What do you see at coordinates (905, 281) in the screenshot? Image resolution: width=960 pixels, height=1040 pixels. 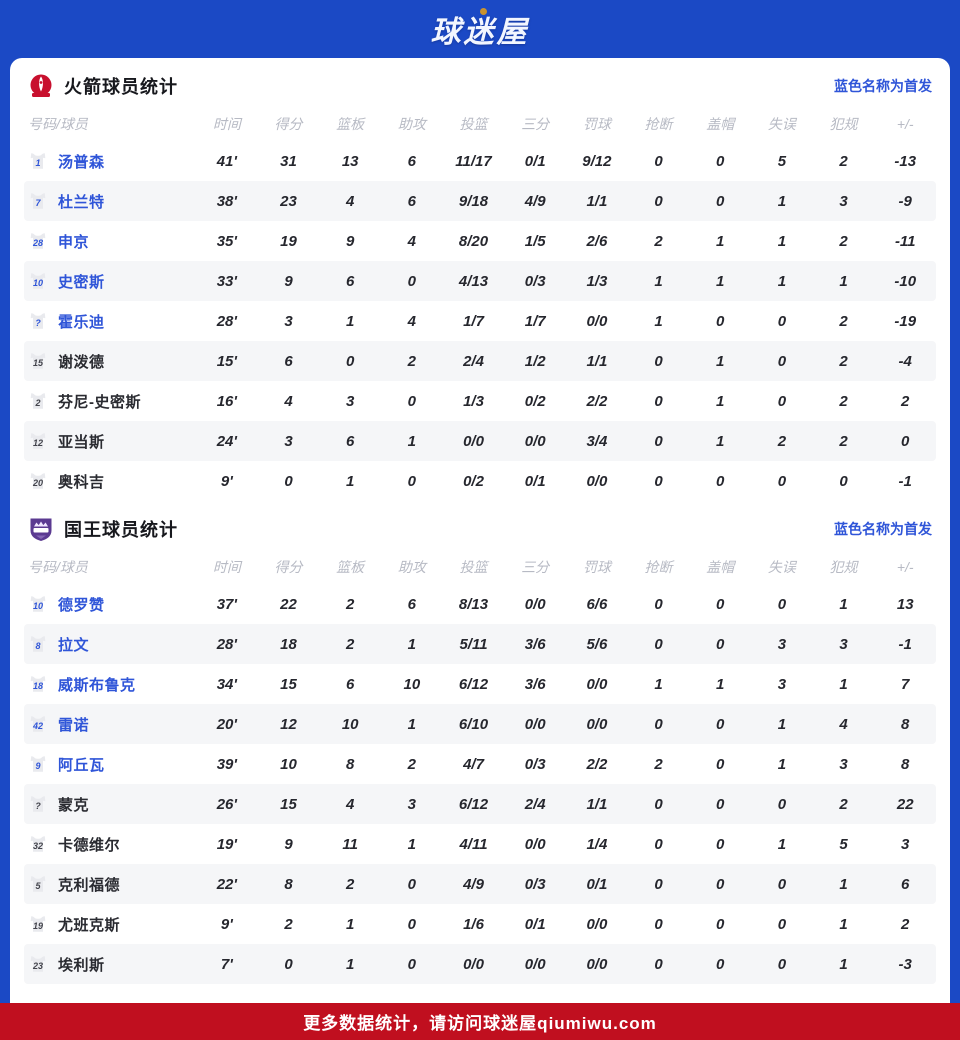 I see `stat-value: -10` at bounding box center [905, 281].